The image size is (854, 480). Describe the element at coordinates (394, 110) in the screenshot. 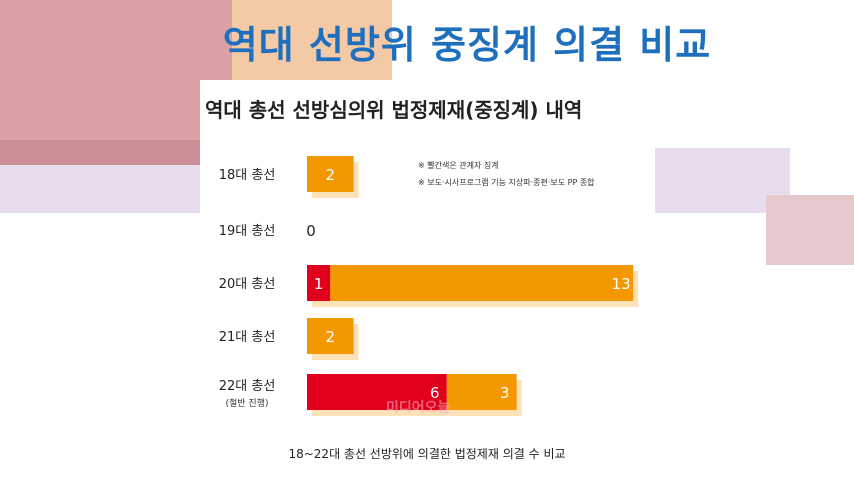

I see `chart-title: 역대 총선 선방심의위 법정제재(중징계) 내역` at that location.